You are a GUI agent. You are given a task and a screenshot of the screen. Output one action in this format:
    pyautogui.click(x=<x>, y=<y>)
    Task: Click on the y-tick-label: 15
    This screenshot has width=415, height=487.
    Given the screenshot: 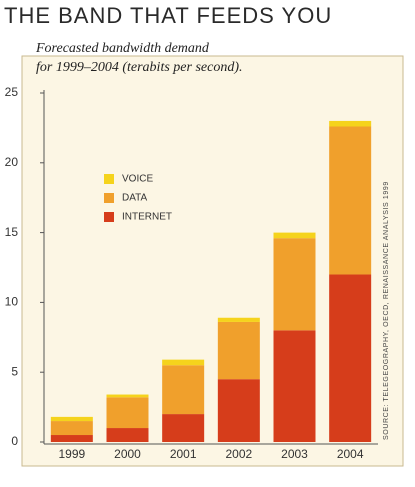 What is the action you would take?
    pyautogui.click(x=12, y=232)
    